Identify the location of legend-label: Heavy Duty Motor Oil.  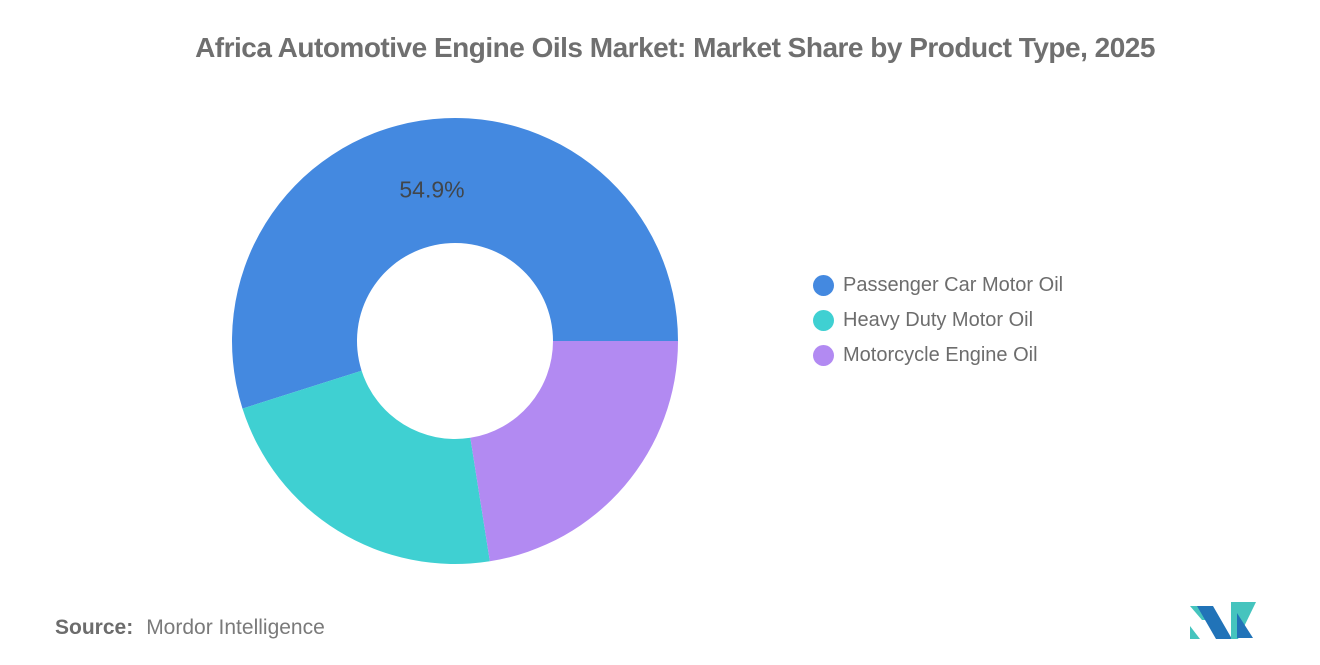
(938, 320).